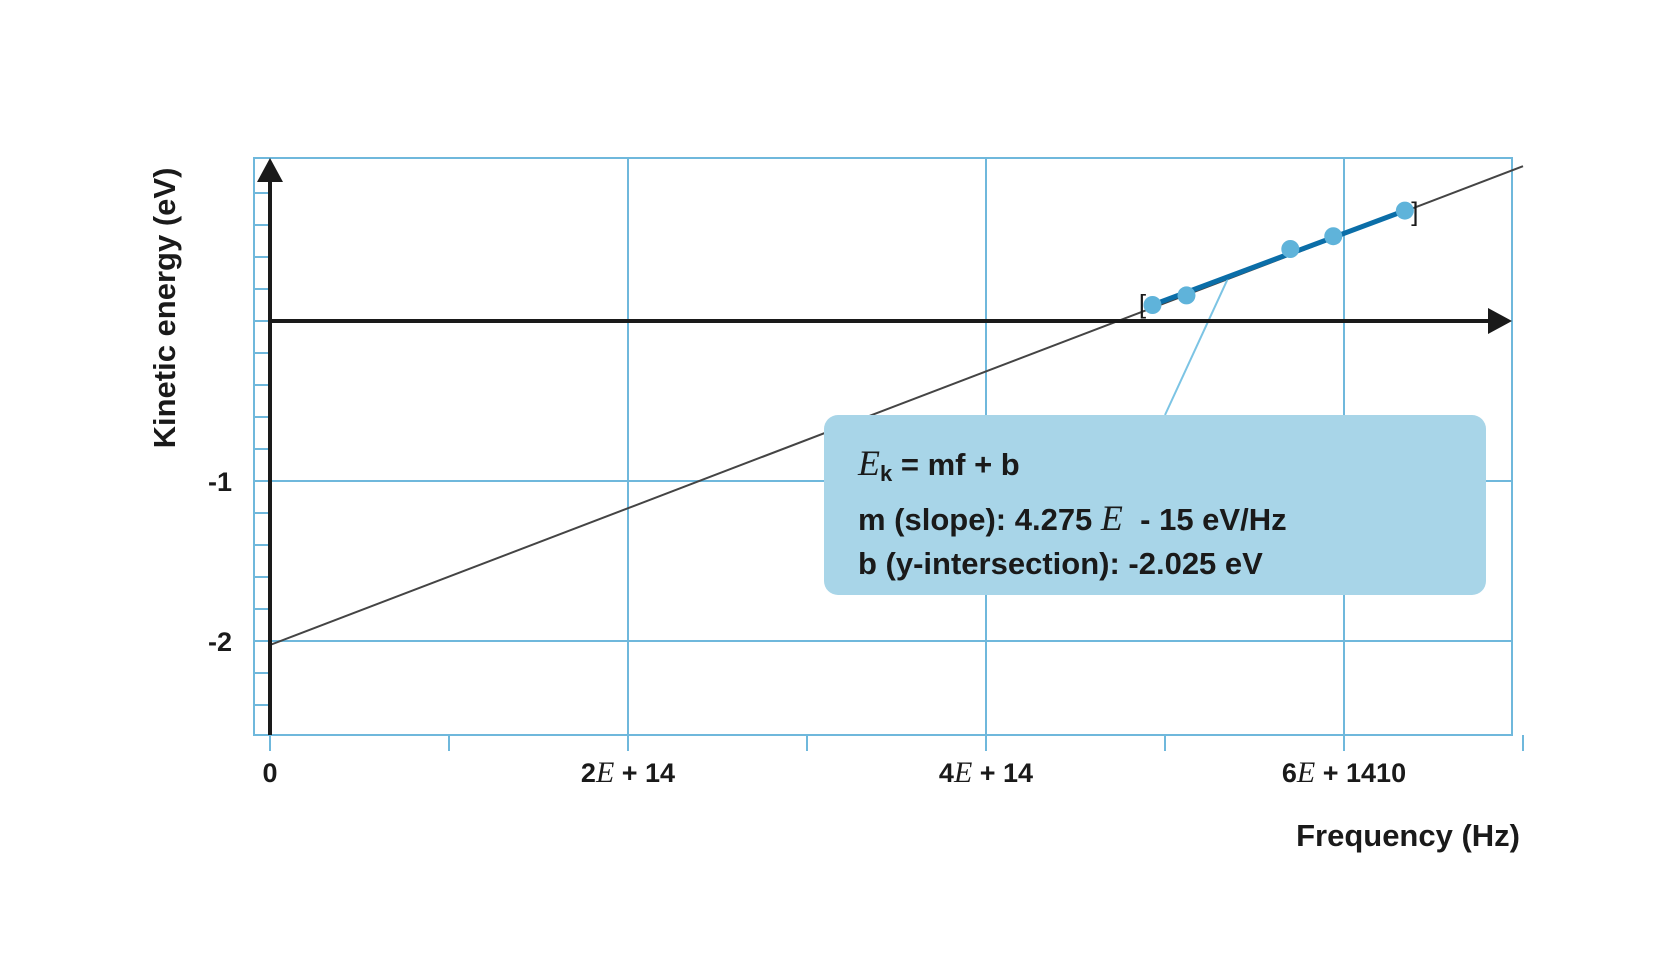 The height and width of the screenshot is (971, 1680). What do you see at coordinates (1196, 347) in the screenshot?
I see `callout-line` at bounding box center [1196, 347].